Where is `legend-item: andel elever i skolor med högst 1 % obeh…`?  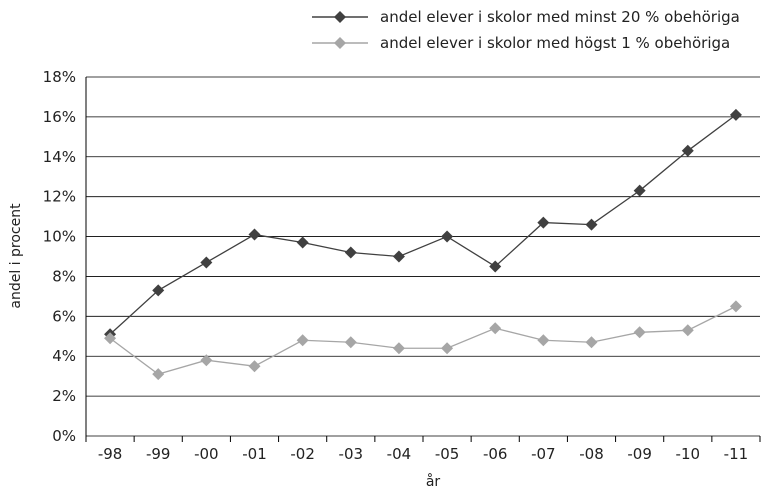 legend-item: andel elever i skolor med högst 1 % obeh… is located at coordinates (521, 43).